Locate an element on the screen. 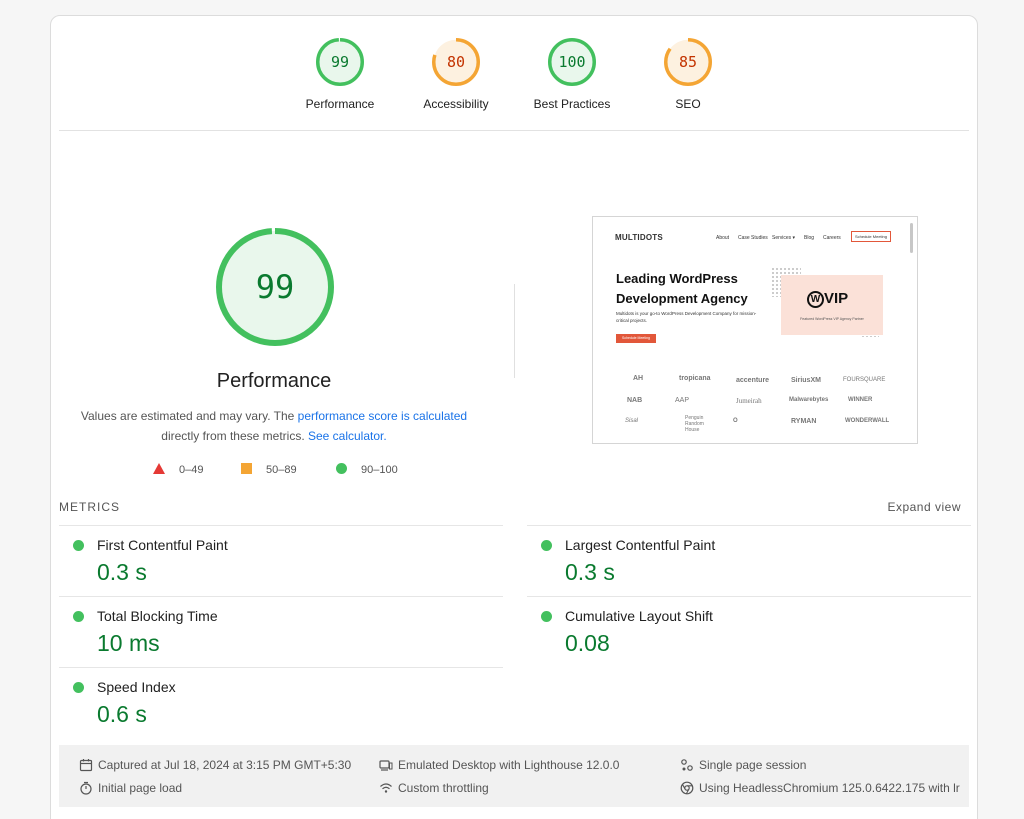 The height and width of the screenshot is (819, 1024). thumbnail-headline: Leading WordPress Development Agency is located at coordinates (682, 288).